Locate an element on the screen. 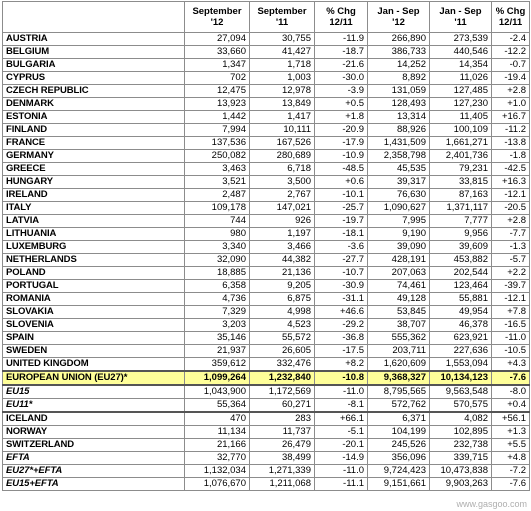  value-cell: -10.7 is located at coordinates (341, 273).